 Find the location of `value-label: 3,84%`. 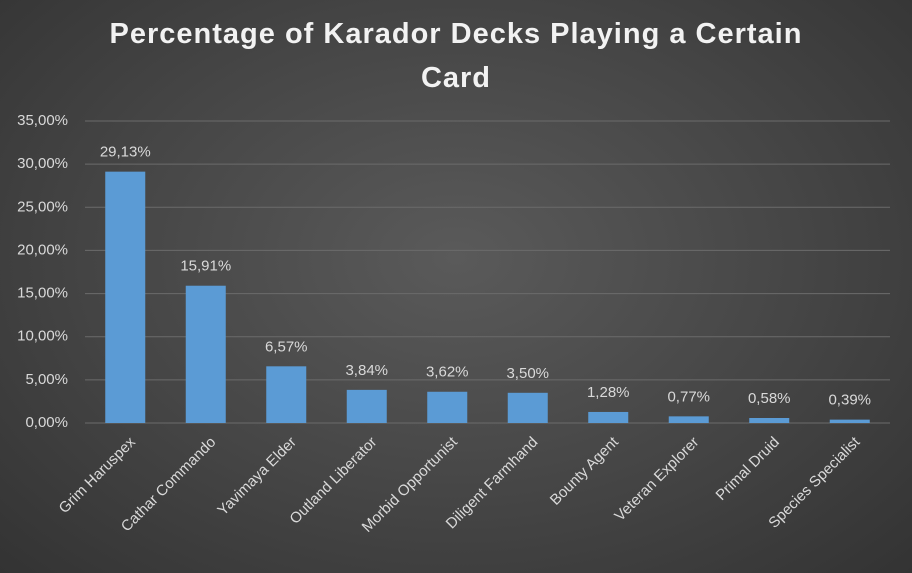

value-label: 3,84% is located at coordinates (366, 370).